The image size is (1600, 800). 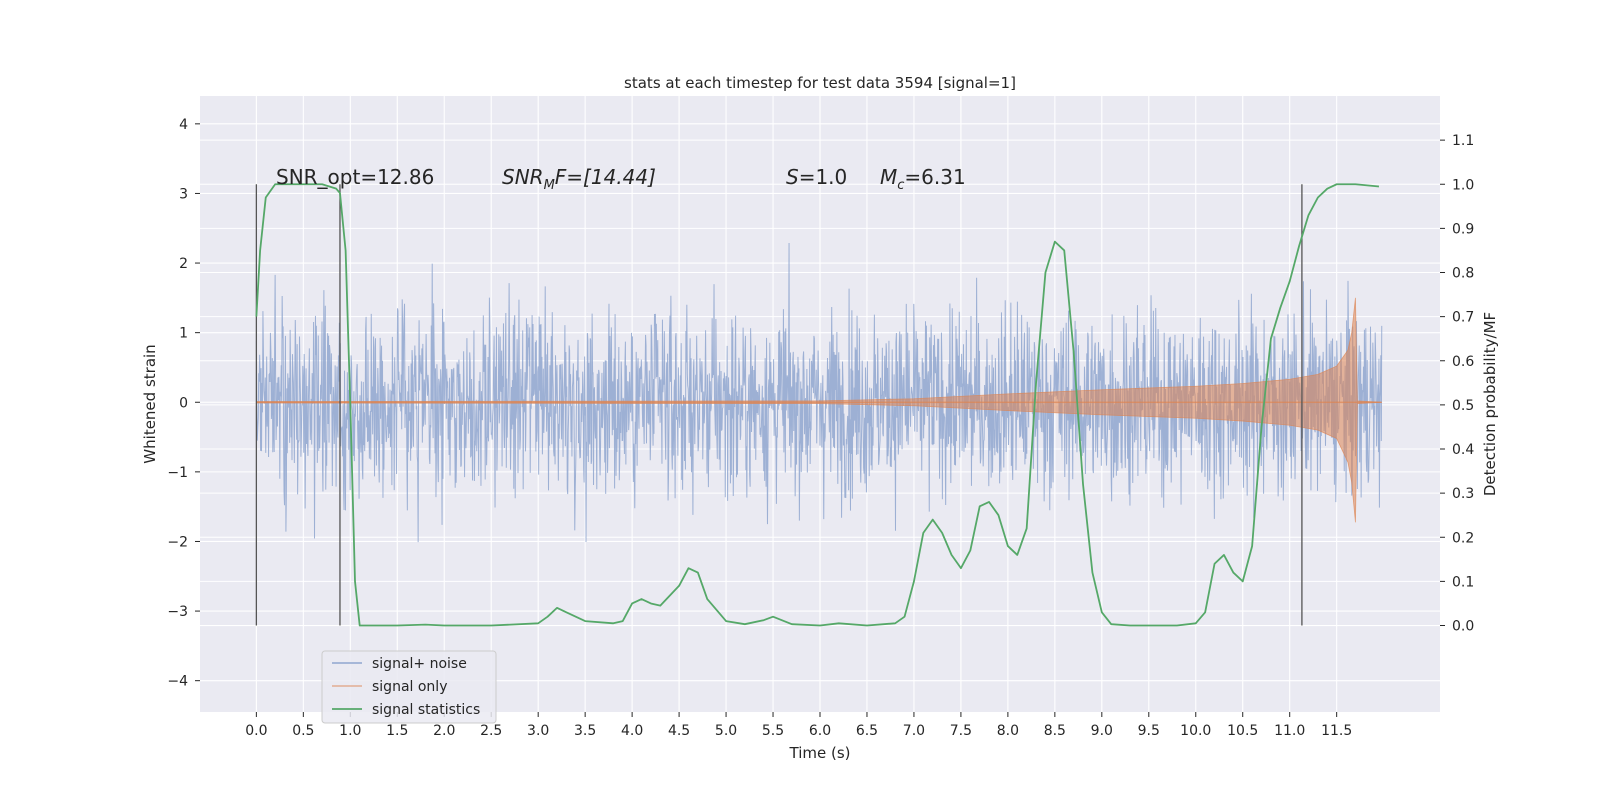 I want to click on x-tick-label: 0.0, so click(x=256, y=731).